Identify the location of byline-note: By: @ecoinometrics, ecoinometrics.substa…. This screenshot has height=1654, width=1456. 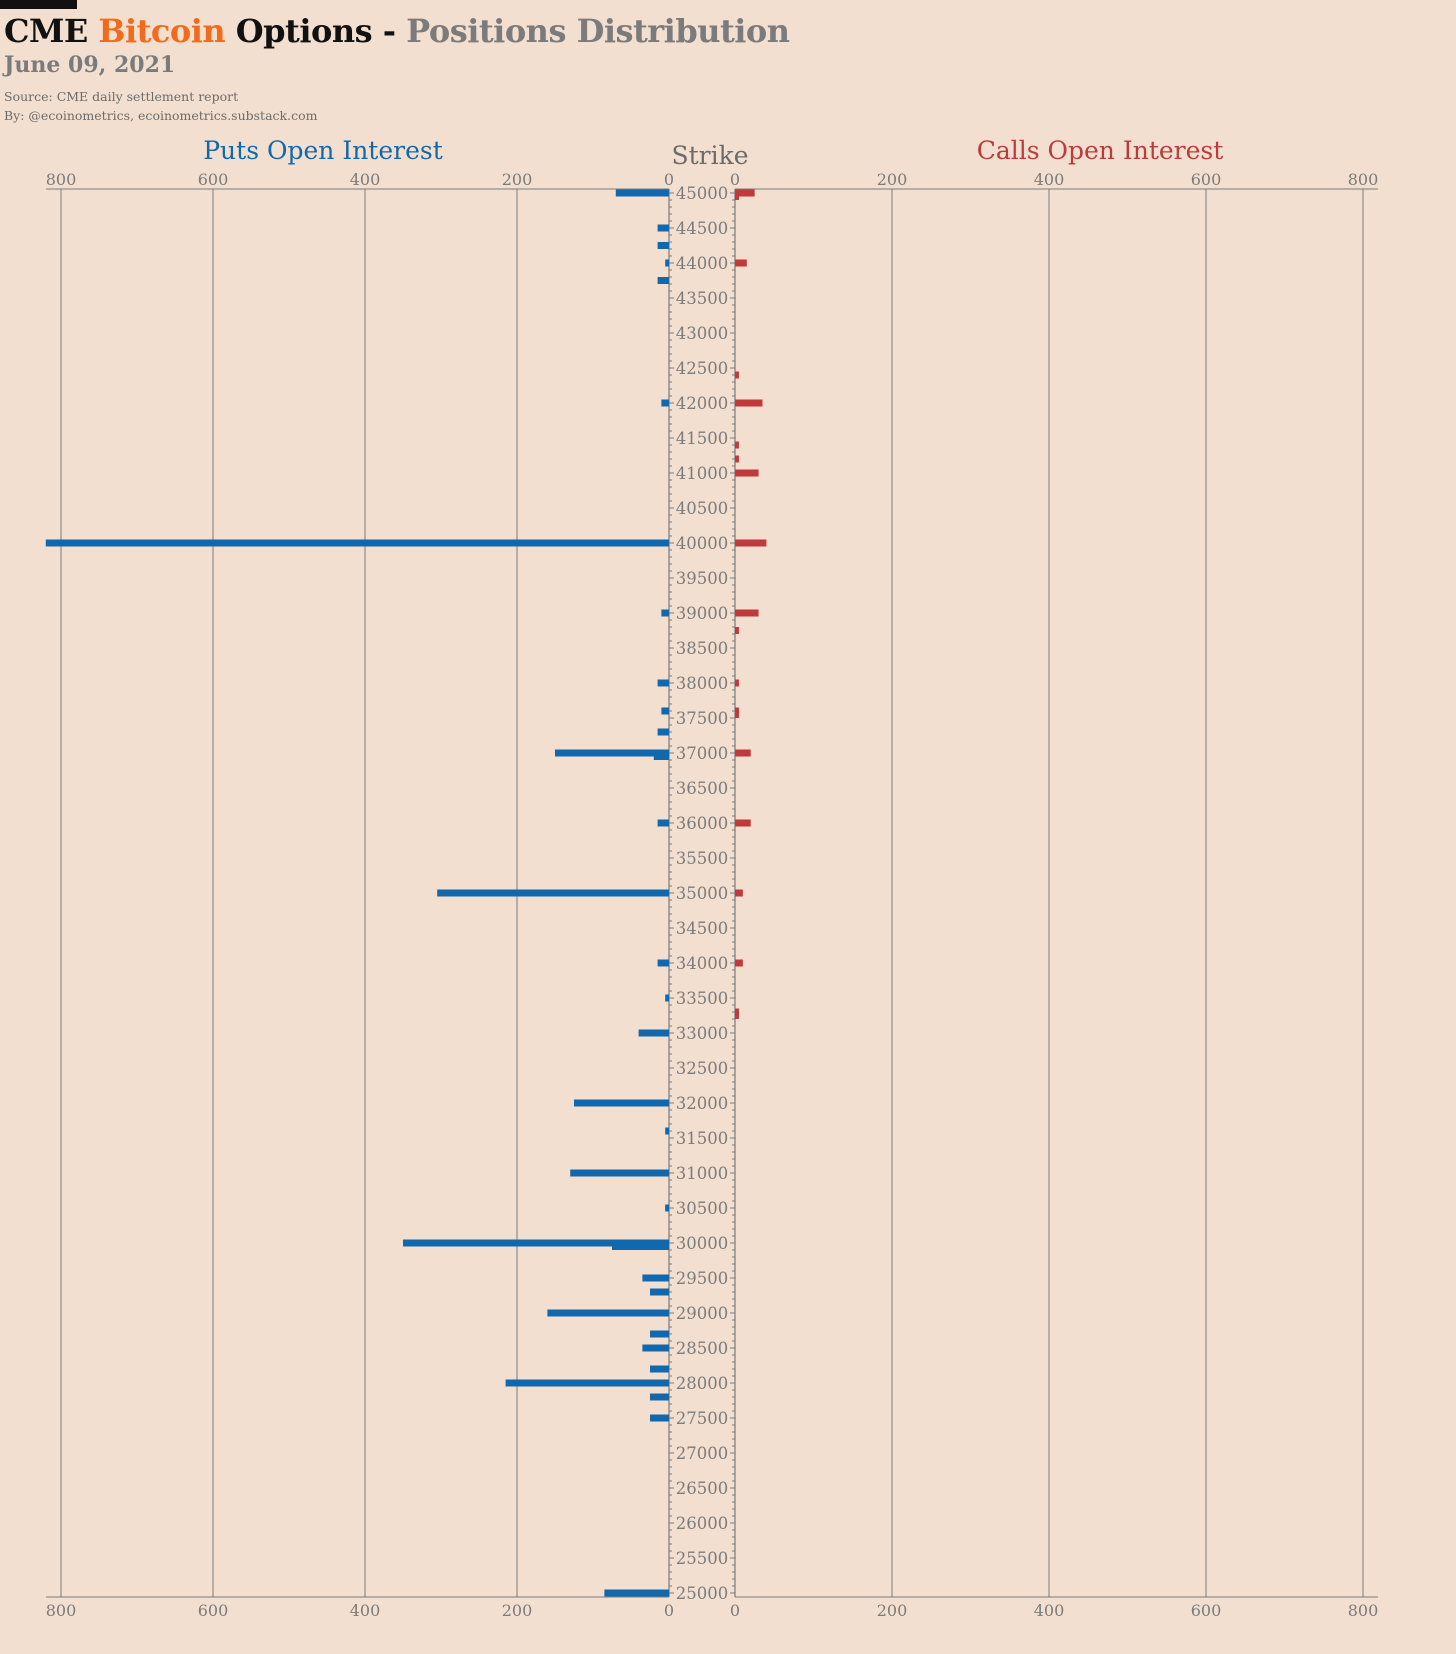
(161, 115).